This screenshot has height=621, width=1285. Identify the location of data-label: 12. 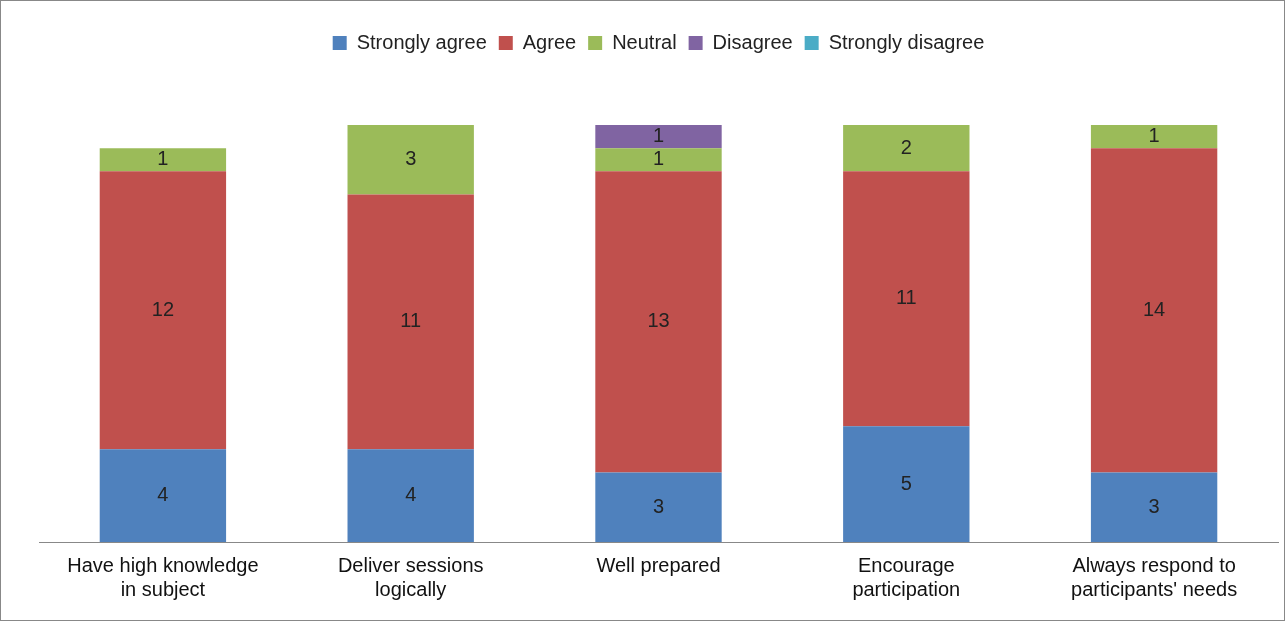
(163, 308).